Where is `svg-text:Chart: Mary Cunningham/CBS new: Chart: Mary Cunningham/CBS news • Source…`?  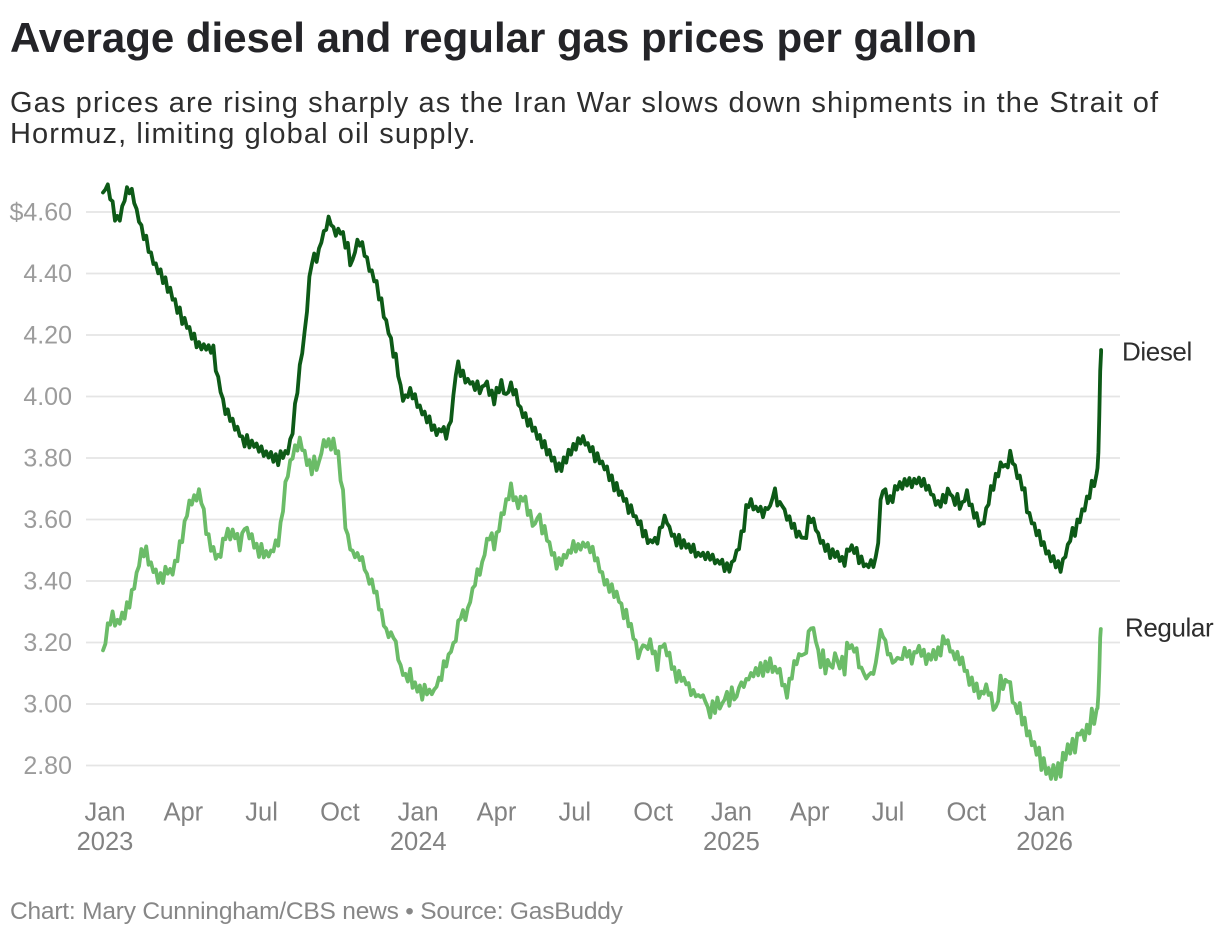 svg-text:Chart: Mary Cunningham/CBS new: Chart: Mary Cunningham/CBS news • Source… is located at coordinates (317, 911).